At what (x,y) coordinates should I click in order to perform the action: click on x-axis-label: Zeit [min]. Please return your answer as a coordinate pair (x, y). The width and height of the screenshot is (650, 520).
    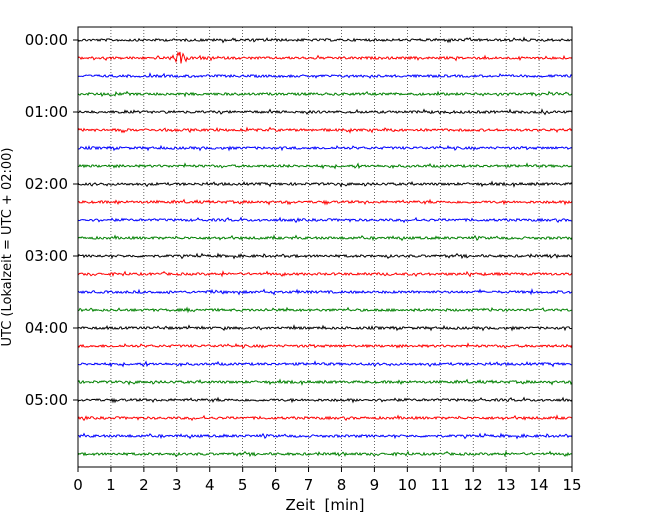
    Looking at the image, I should click on (324, 505).